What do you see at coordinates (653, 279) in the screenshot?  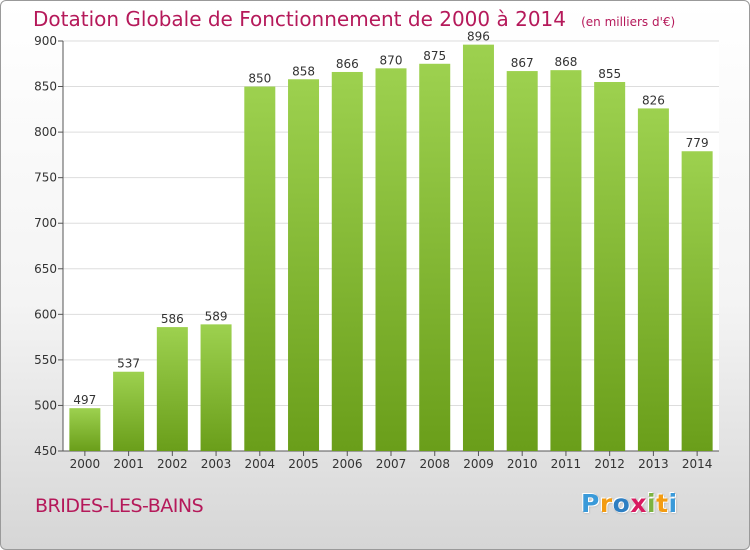 I see `bar-2013` at bounding box center [653, 279].